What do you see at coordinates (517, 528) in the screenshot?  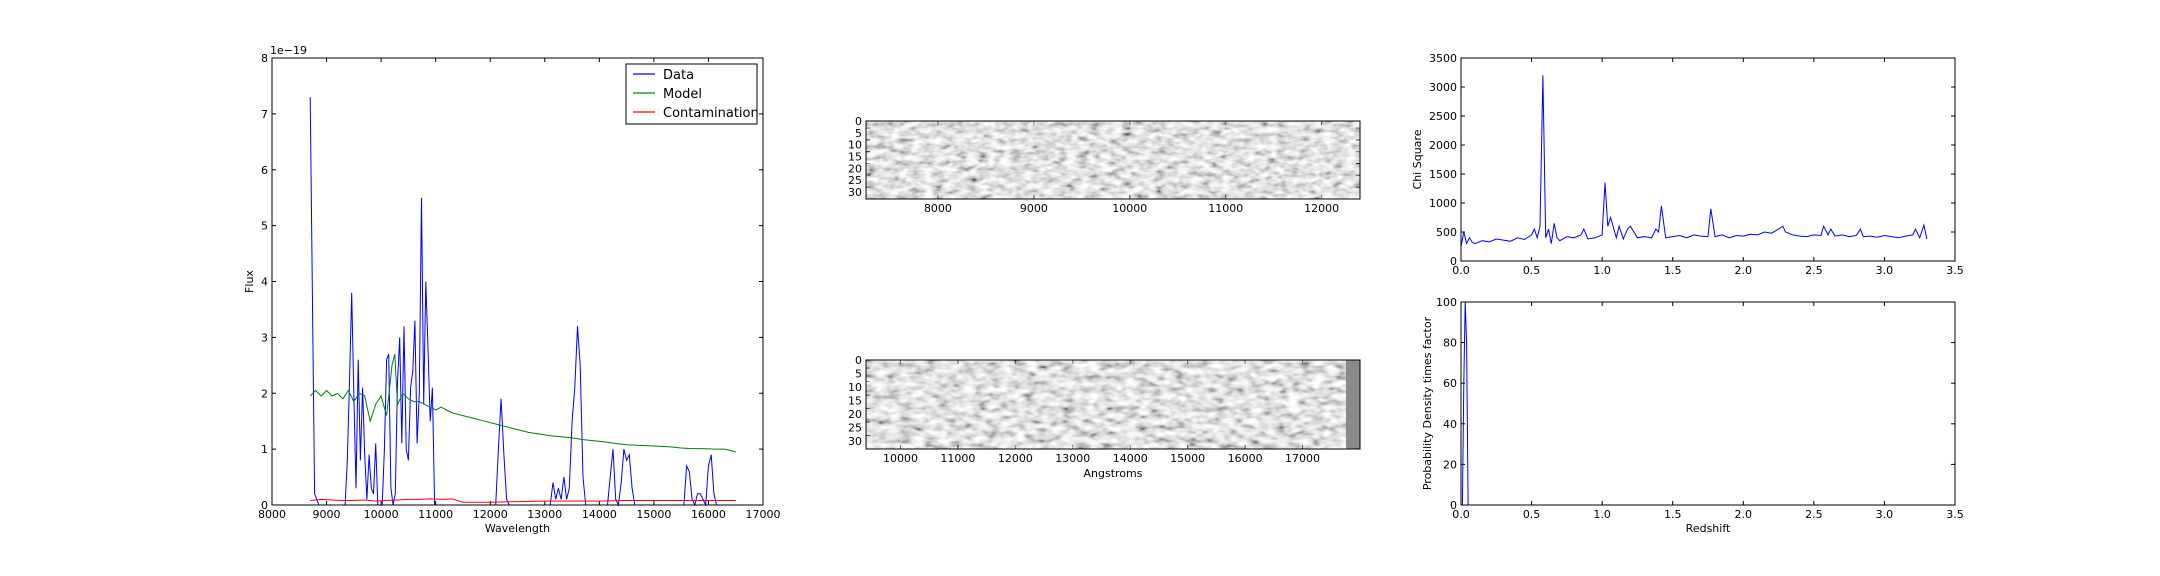 I see `x-axis-label: Wavelength` at bounding box center [517, 528].